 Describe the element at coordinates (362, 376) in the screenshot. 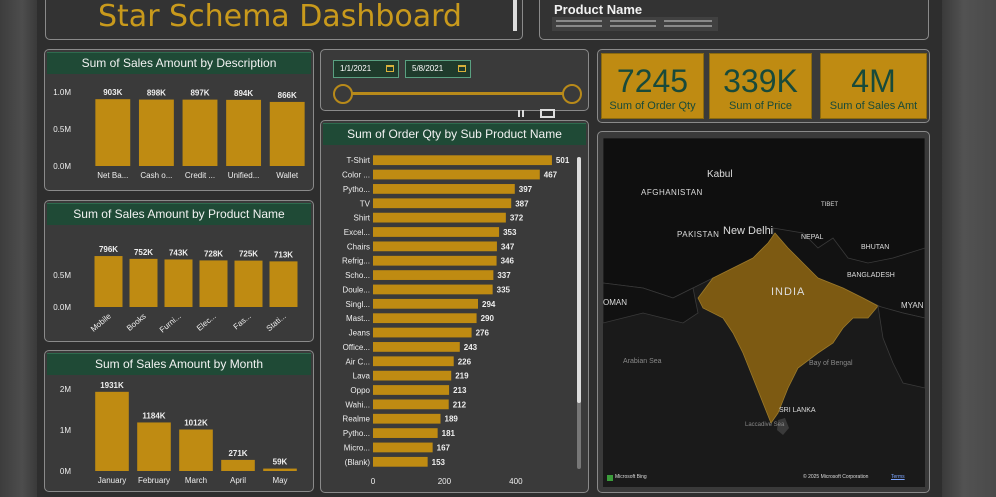

I see `category-label: Lava` at that location.